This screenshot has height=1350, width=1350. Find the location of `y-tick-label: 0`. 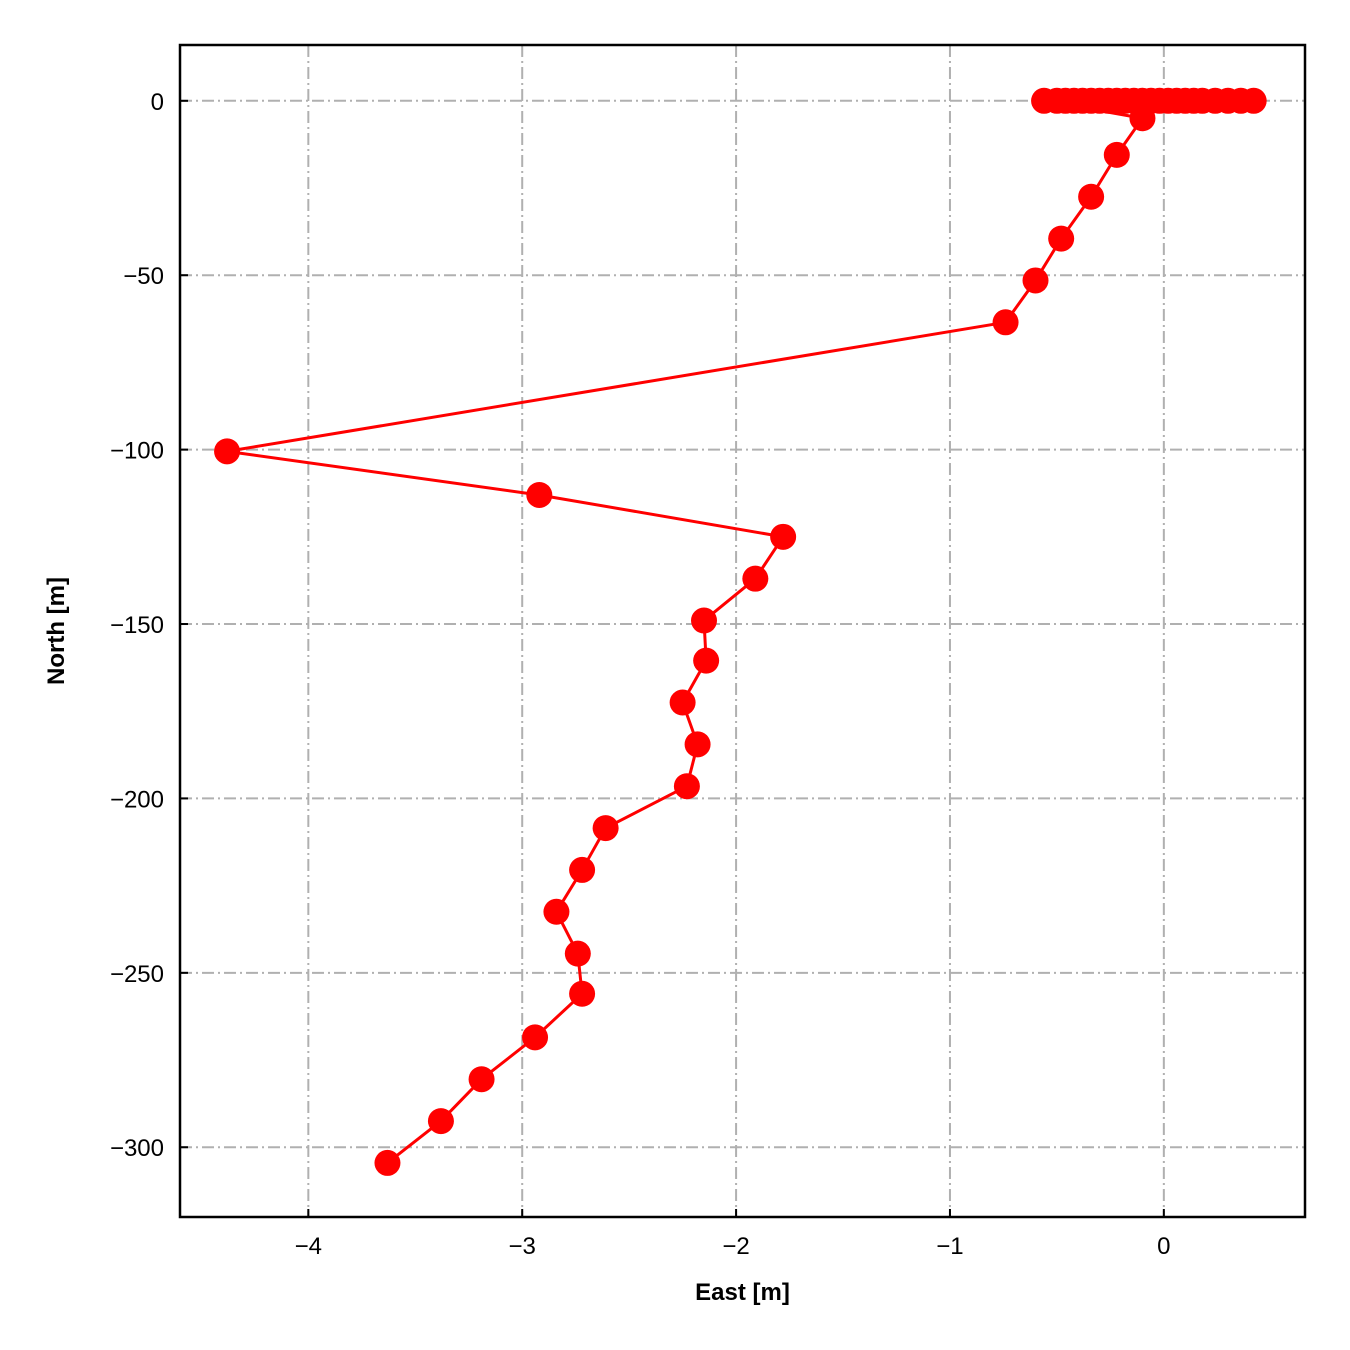

y-tick-label: 0 is located at coordinates (157, 102).